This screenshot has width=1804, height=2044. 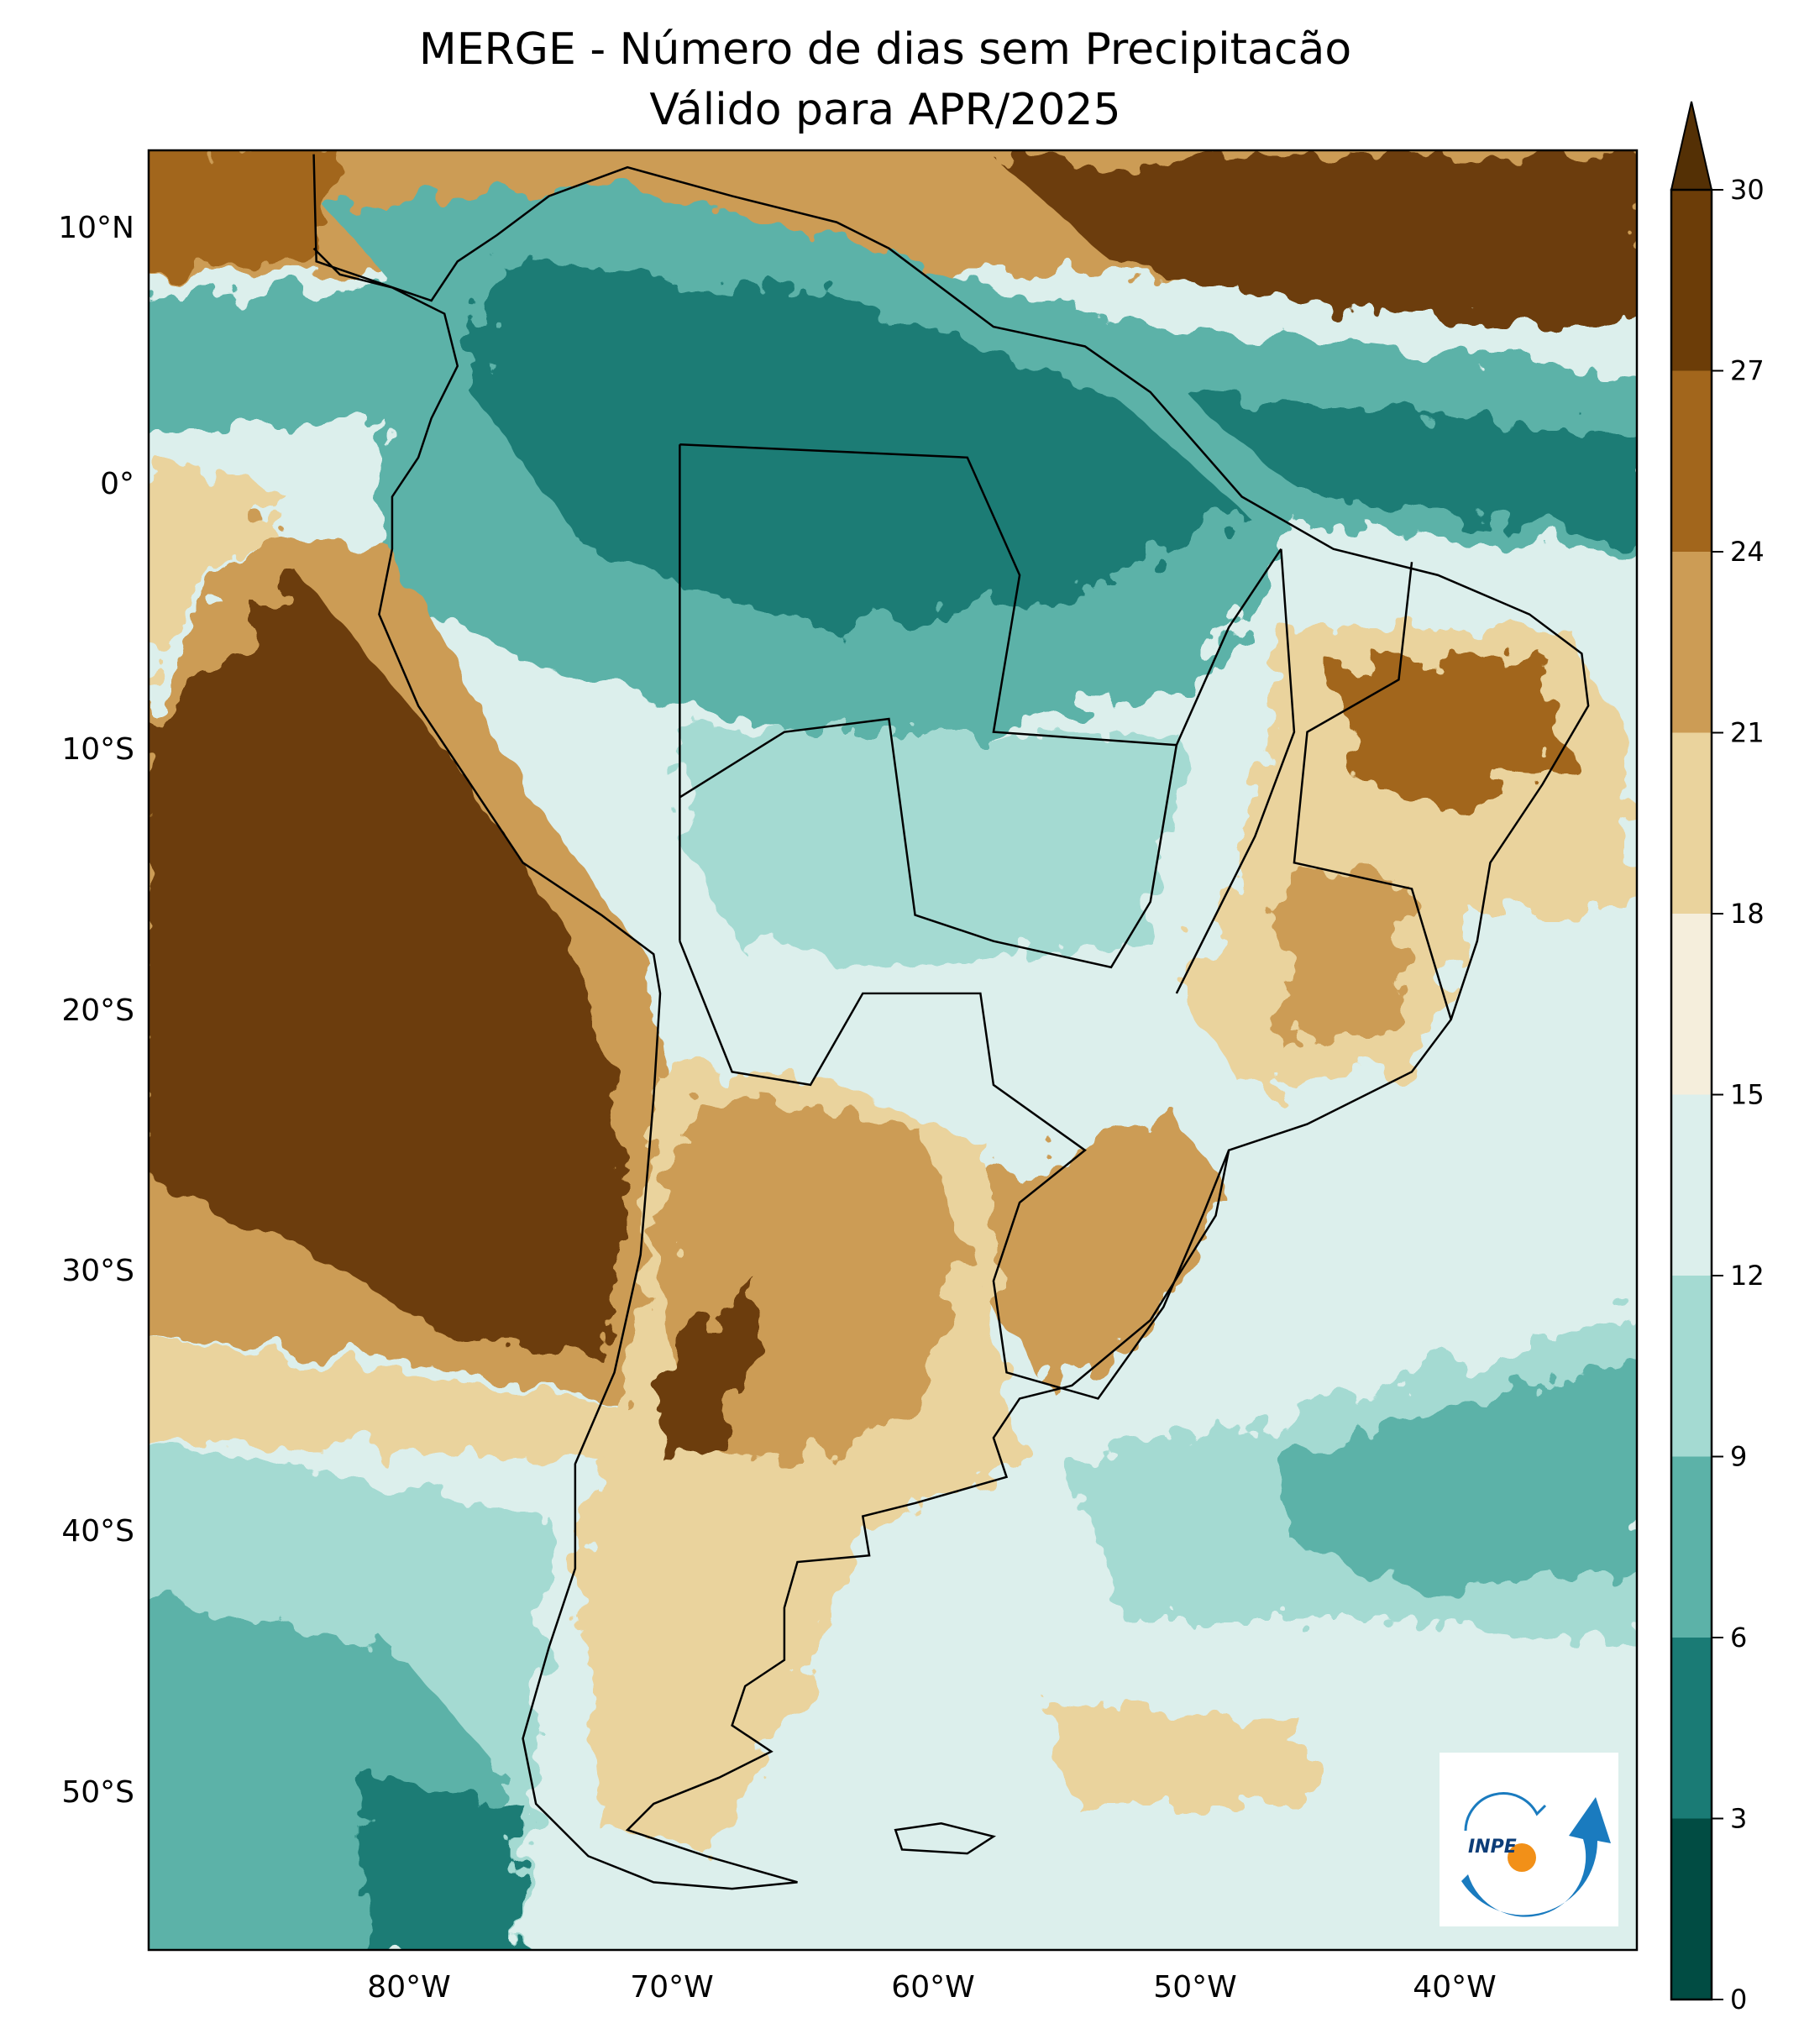 I want to click on colorbar-label: 6, so click(x=1738, y=1638).